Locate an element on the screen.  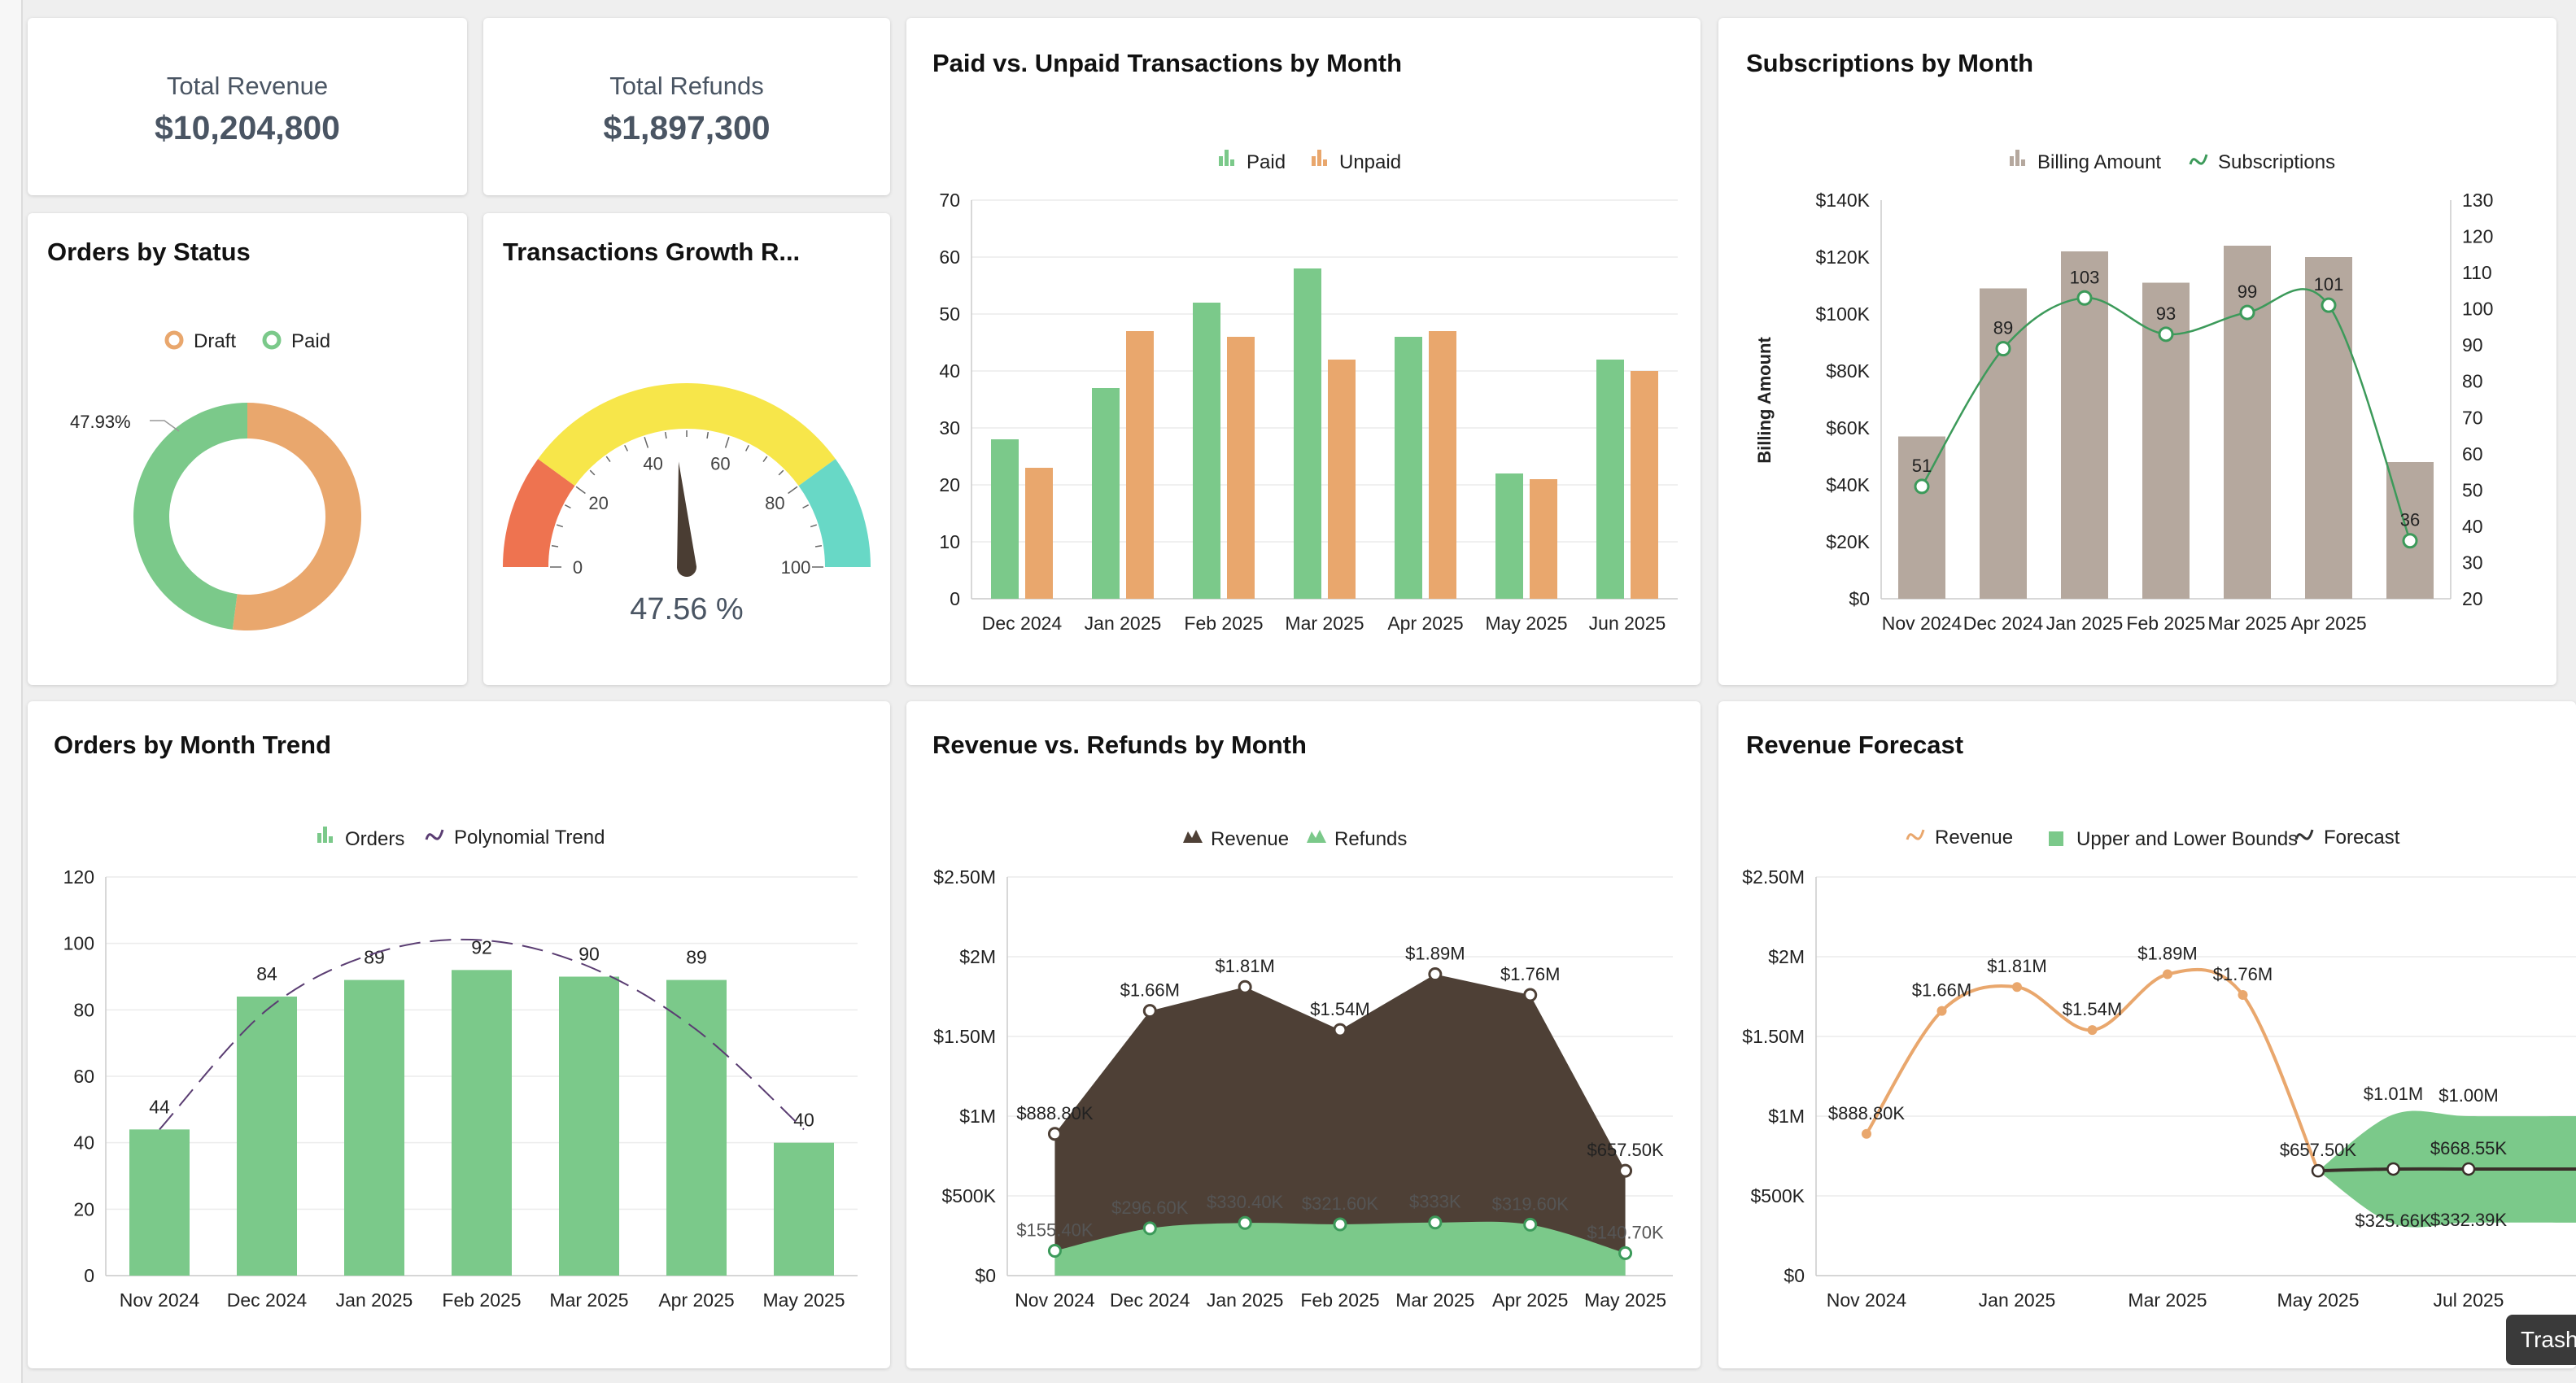
y-tick-label: 20 is located at coordinates (83, 1208).